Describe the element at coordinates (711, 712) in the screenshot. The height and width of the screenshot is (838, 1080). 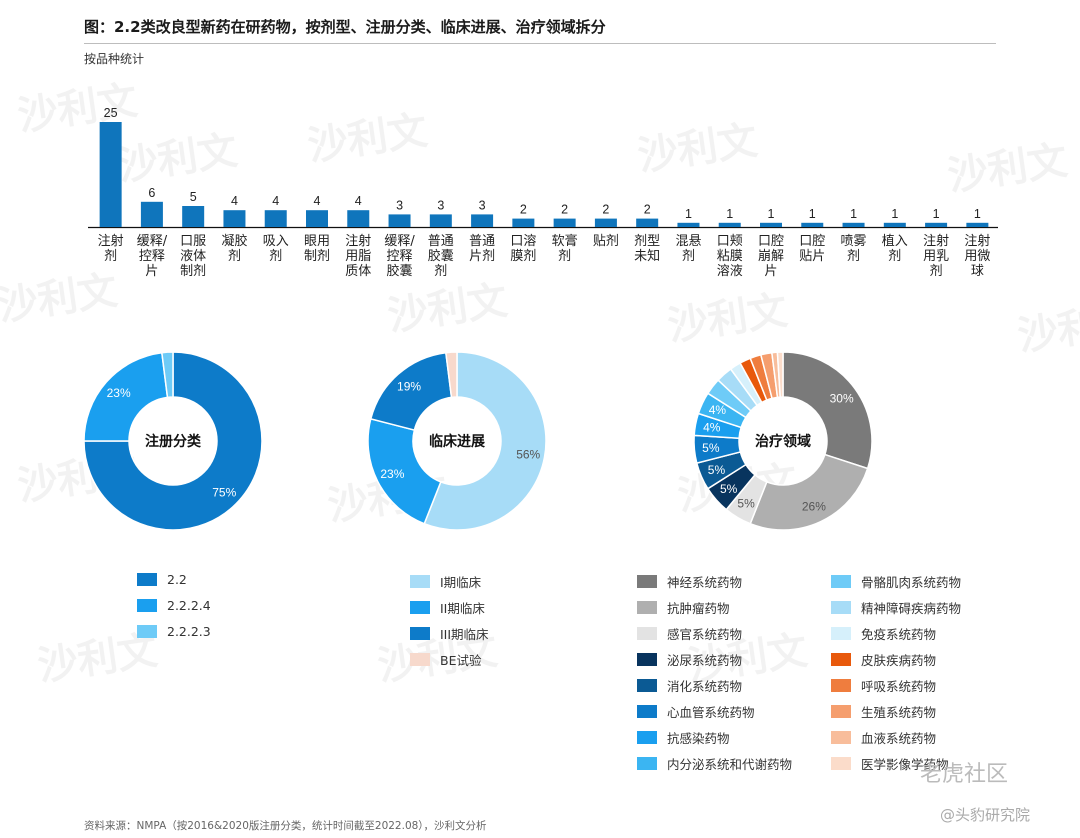
I see `legend-label: 心血管系统药物` at that location.